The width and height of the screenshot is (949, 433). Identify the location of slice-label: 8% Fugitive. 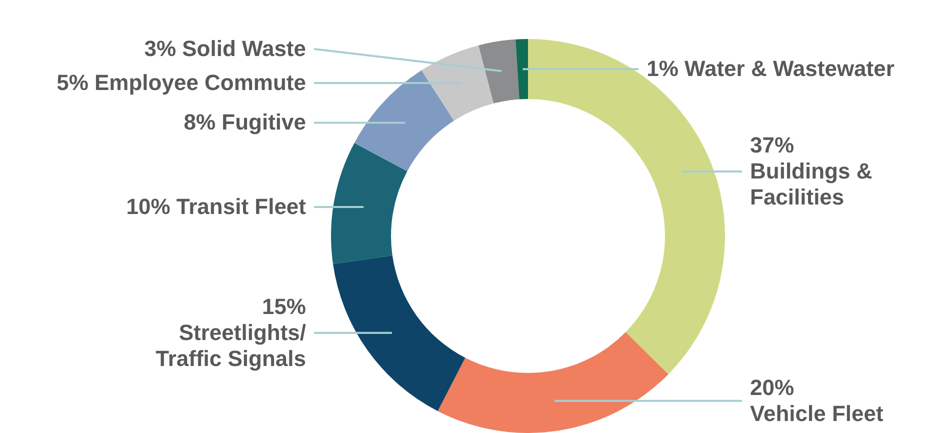
(245, 122).